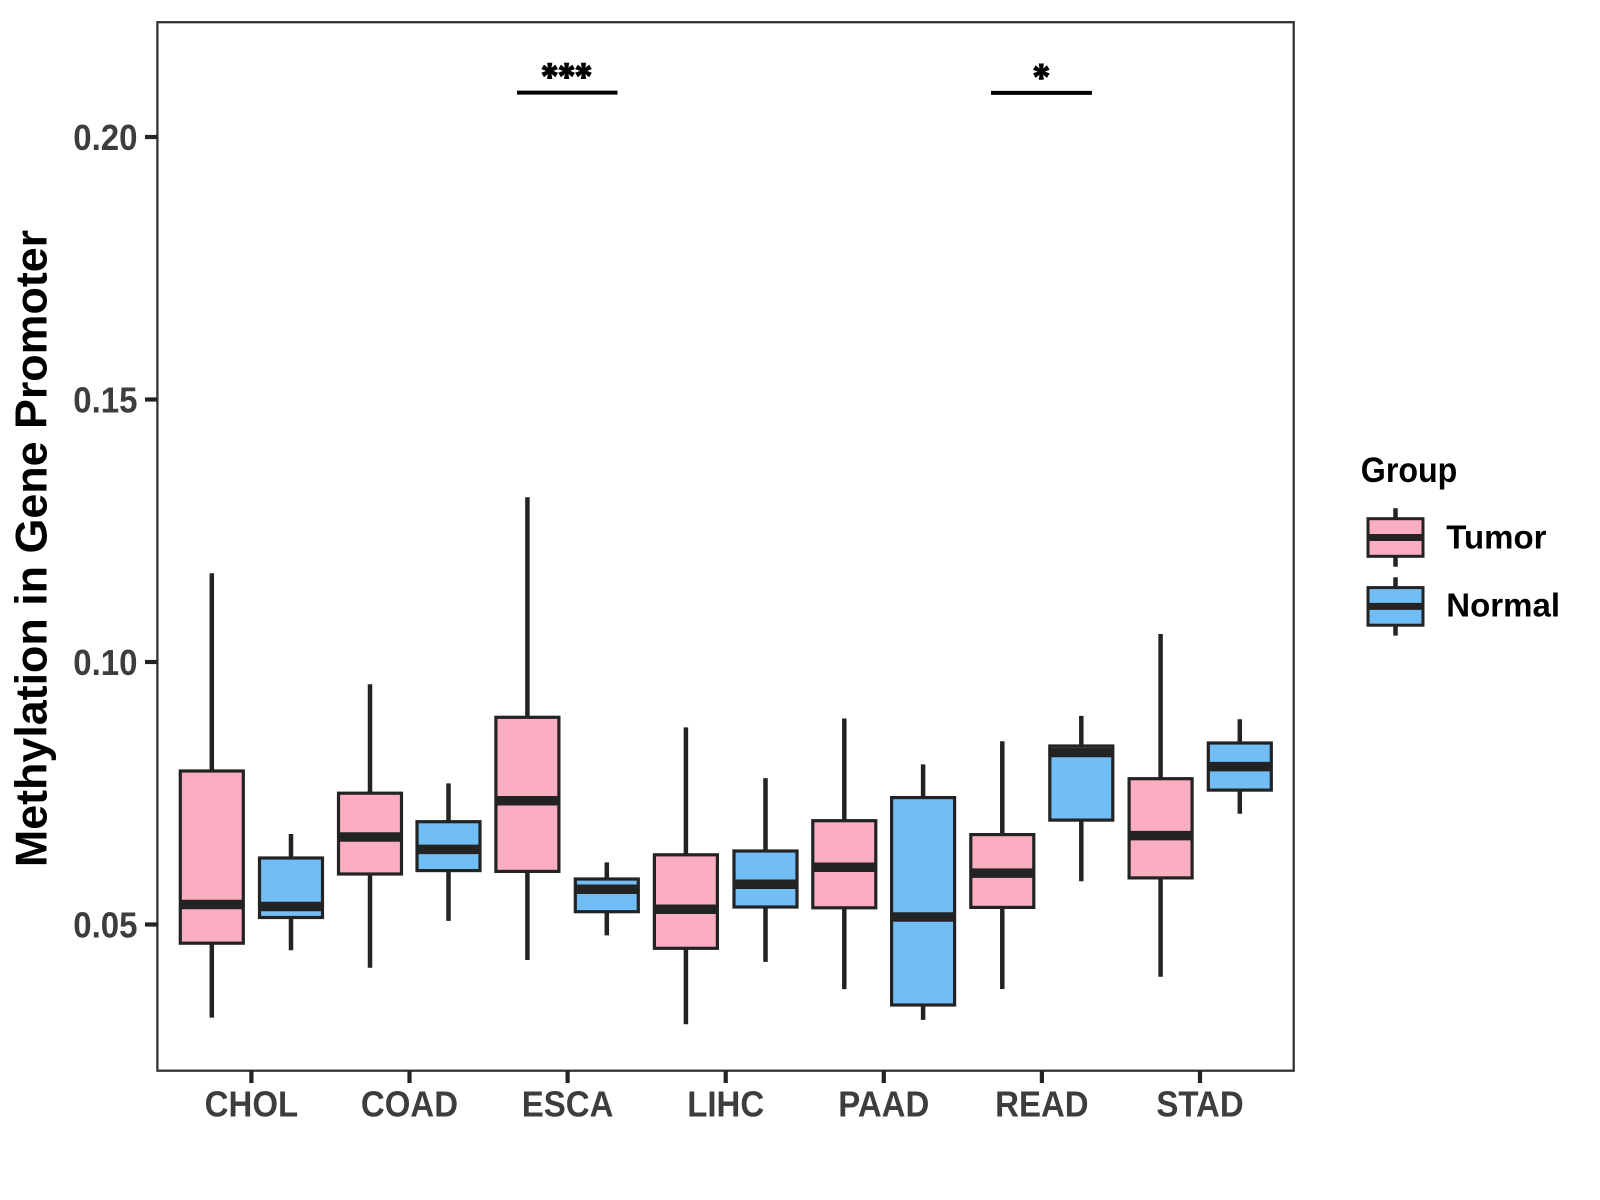  Describe the element at coordinates (105, 139) in the screenshot. I see `svg-text: 0.20` at that location.